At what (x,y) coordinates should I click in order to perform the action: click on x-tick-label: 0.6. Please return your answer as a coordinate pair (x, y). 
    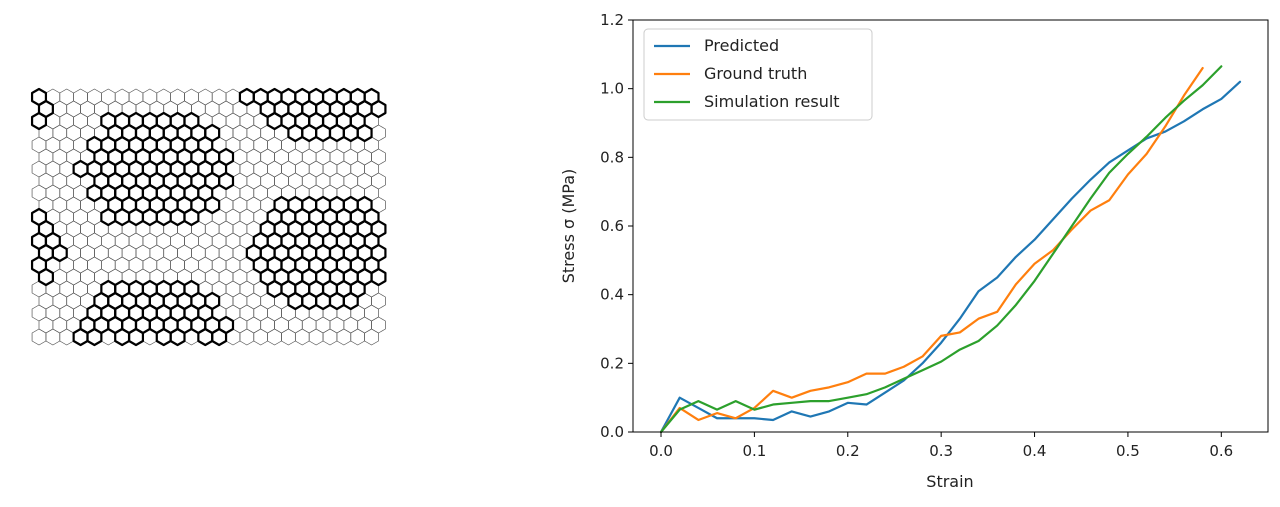
    Looking at the image, I should click on (1221, 451).